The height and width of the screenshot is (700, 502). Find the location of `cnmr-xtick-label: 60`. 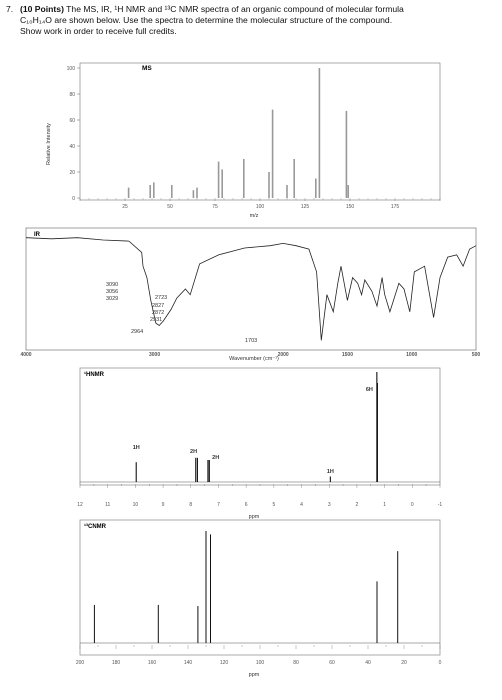

cnmr-xtick-label: 60 is located at coordinates (332, 663).